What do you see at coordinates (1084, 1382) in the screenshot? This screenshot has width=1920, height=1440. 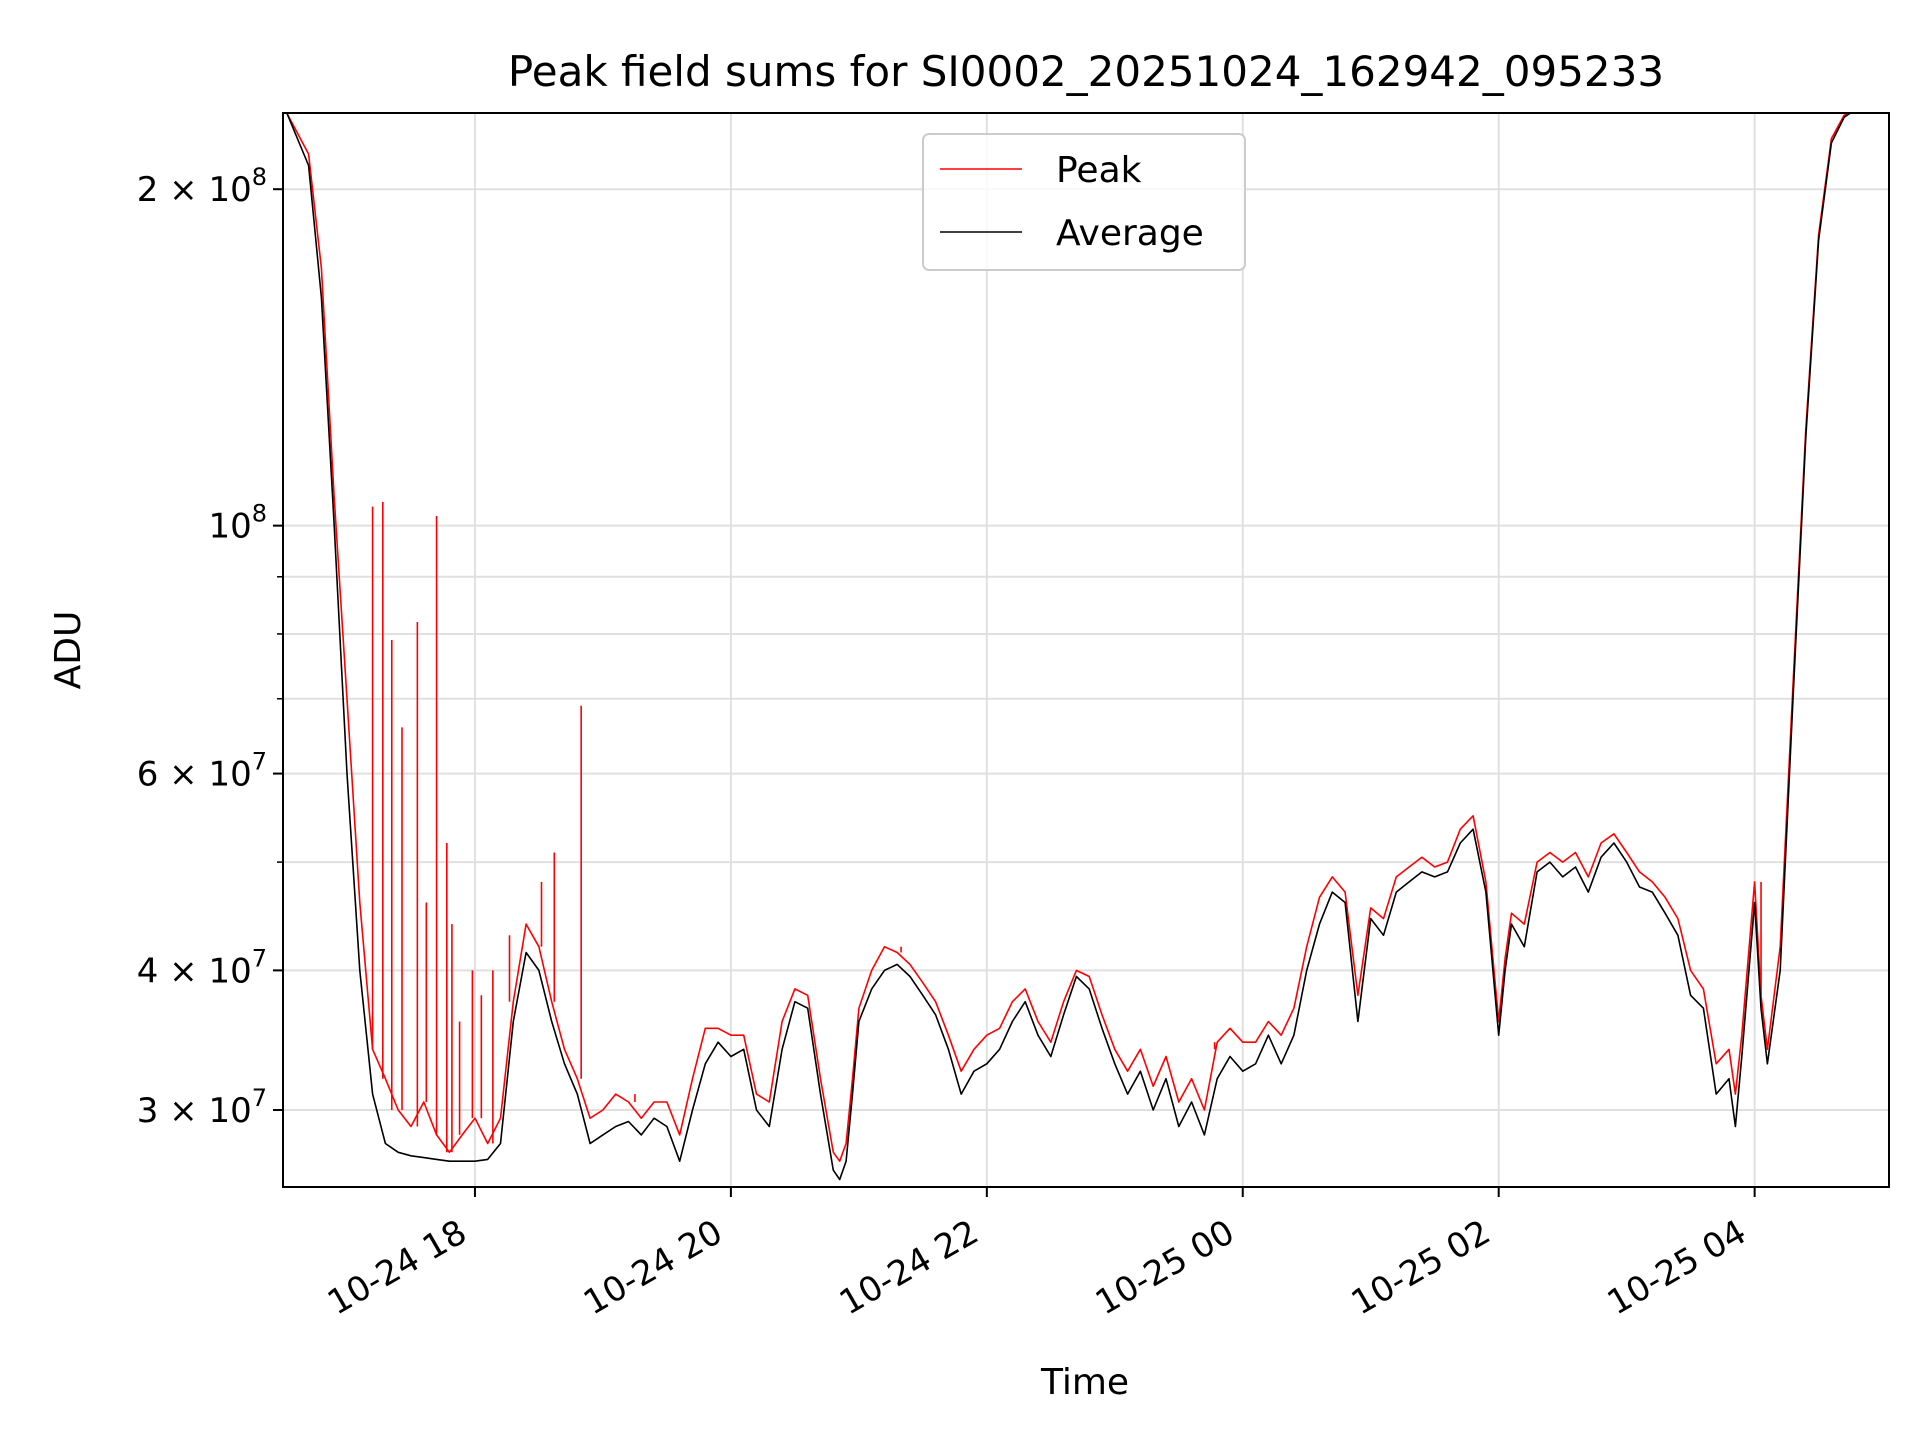 I see `x-axis-label: Time` at bounding box center [1084, 1382].